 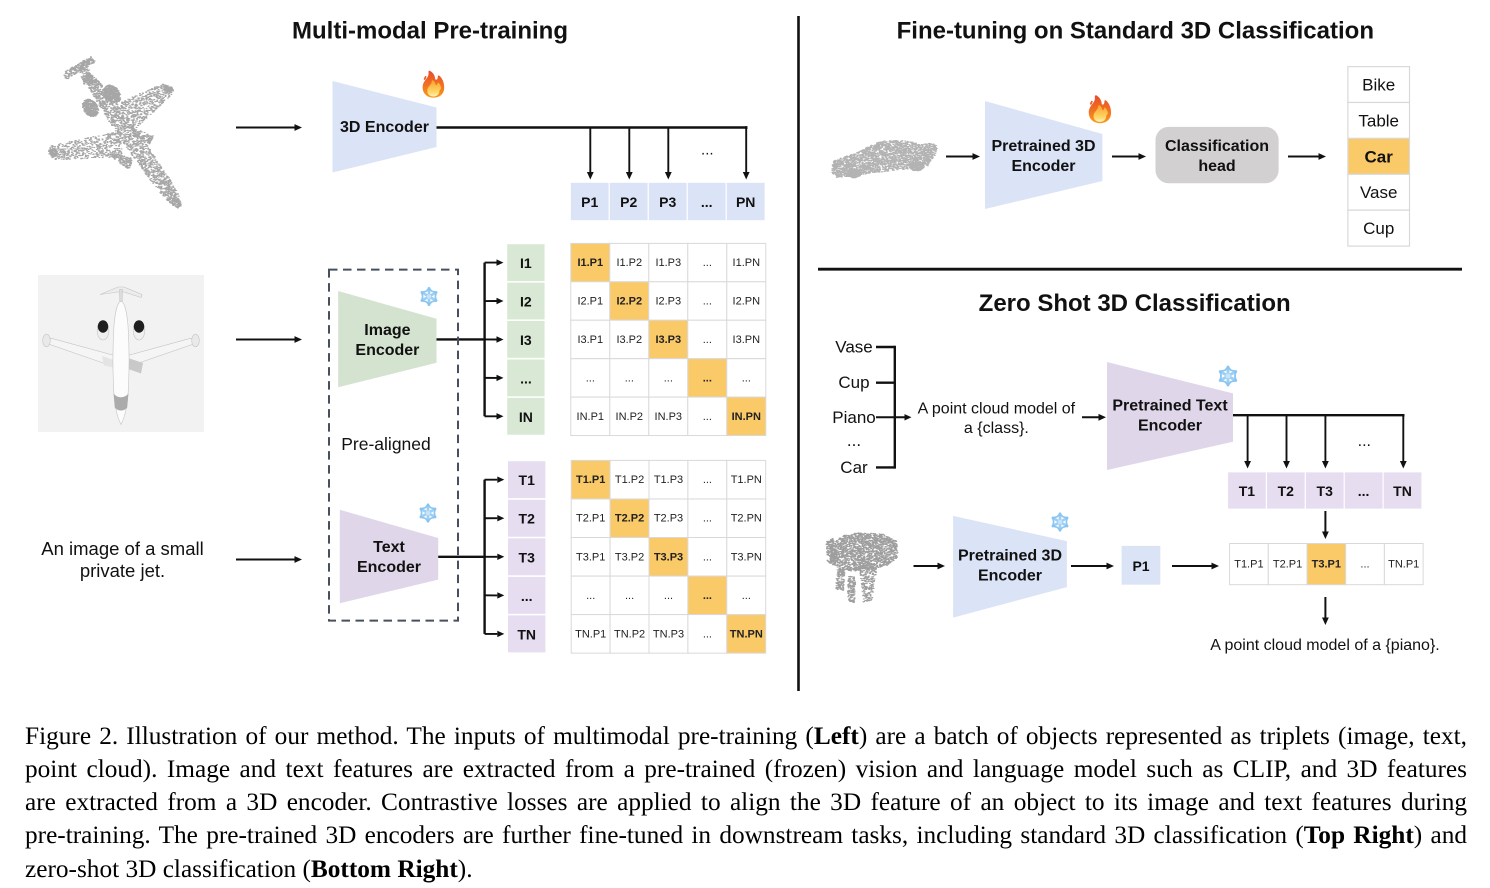 What do you see at coordinates (591, 417) in the screenshot?
I see `svg-text: IN.P1` at bounding box center [591, 417].